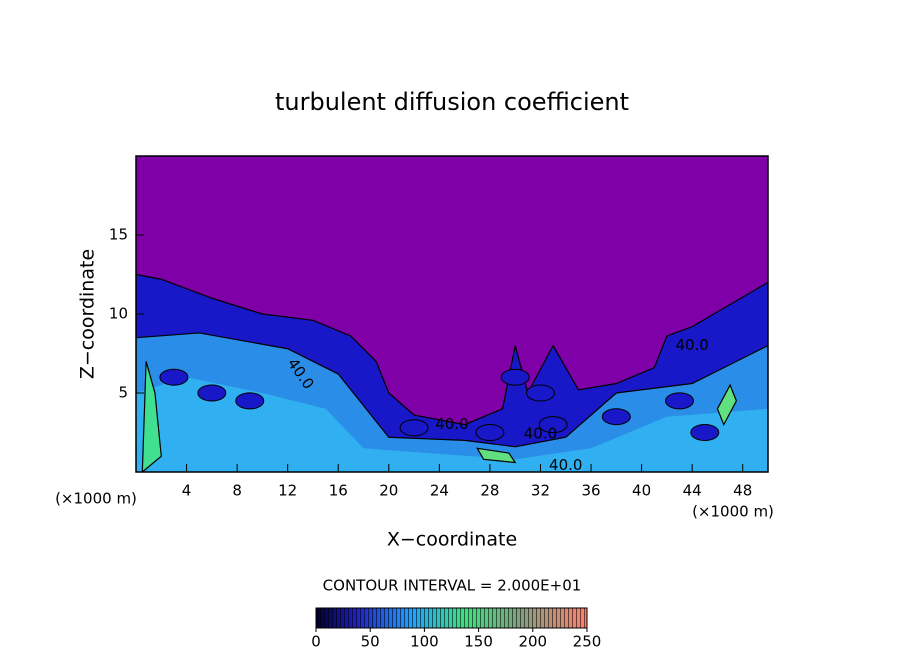  I want to click on colorbar-frame, so click(451, 618).